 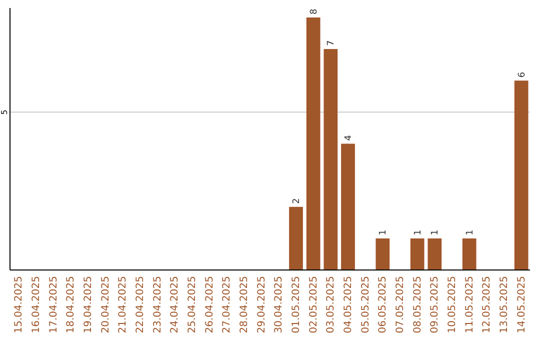 I want to click on data-label: 8, so click(x=314, y=11).